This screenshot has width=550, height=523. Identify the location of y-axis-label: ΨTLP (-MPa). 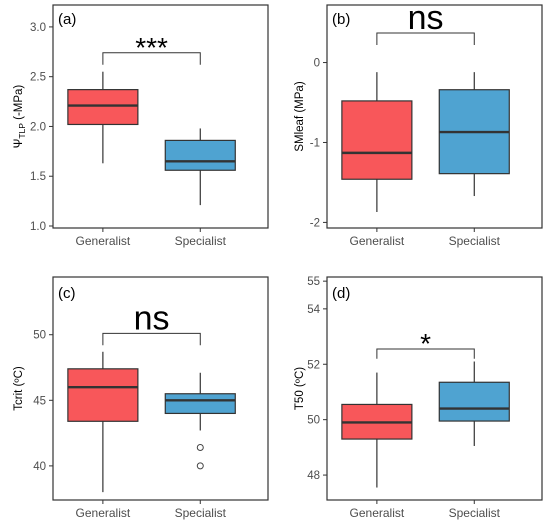
(20, 117).